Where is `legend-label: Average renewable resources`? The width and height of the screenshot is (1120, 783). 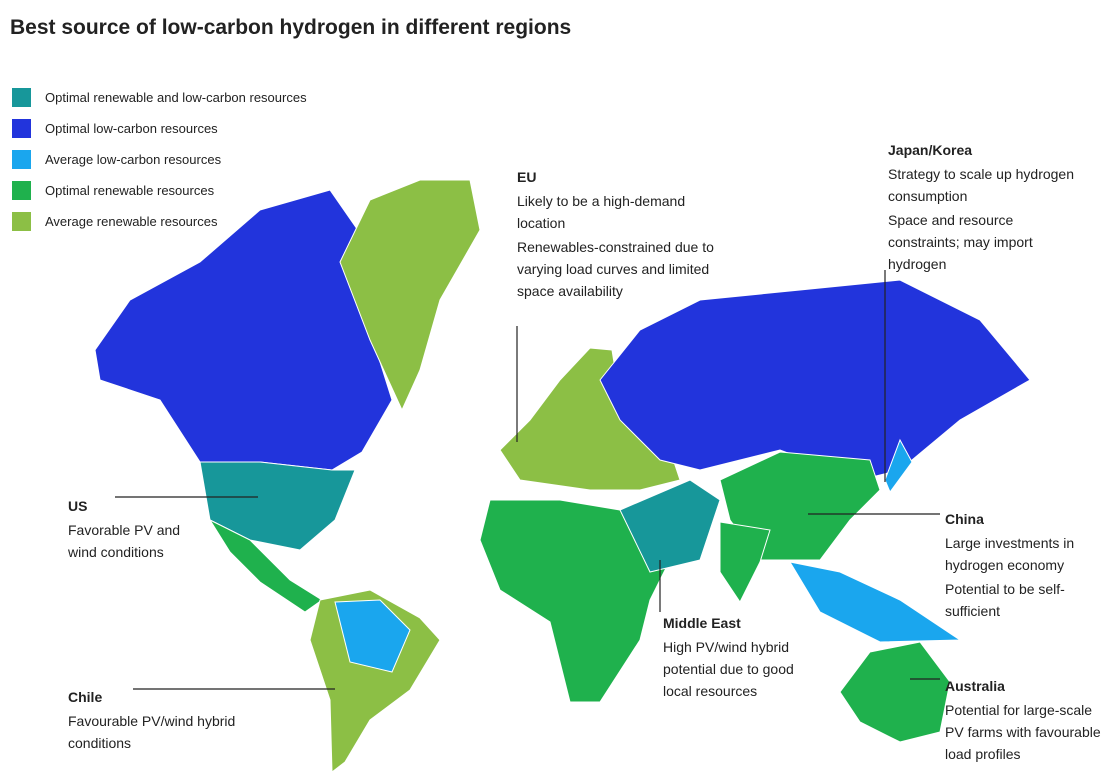 legend-label: Average renewable resources is located at coordinates (131, 221).